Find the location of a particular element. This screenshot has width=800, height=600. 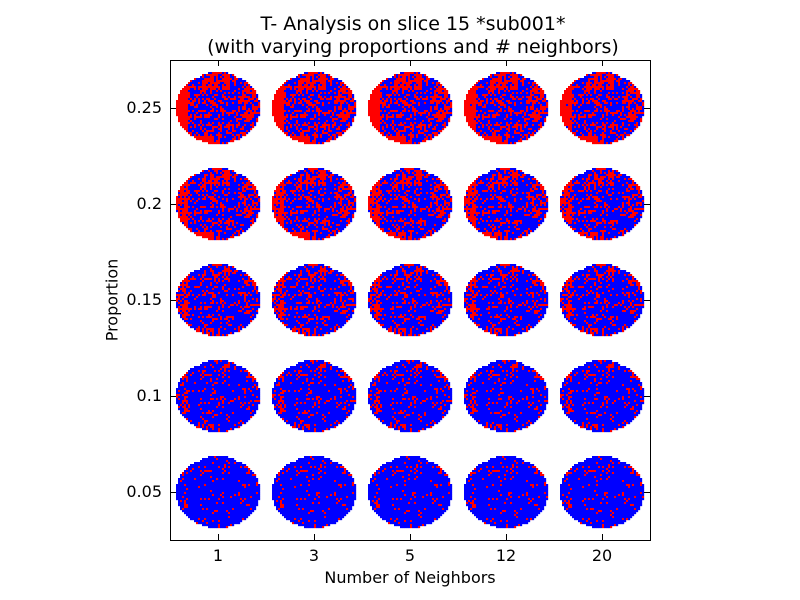

slice-map-p0.05-n5 is located at coordinates (410, 492).